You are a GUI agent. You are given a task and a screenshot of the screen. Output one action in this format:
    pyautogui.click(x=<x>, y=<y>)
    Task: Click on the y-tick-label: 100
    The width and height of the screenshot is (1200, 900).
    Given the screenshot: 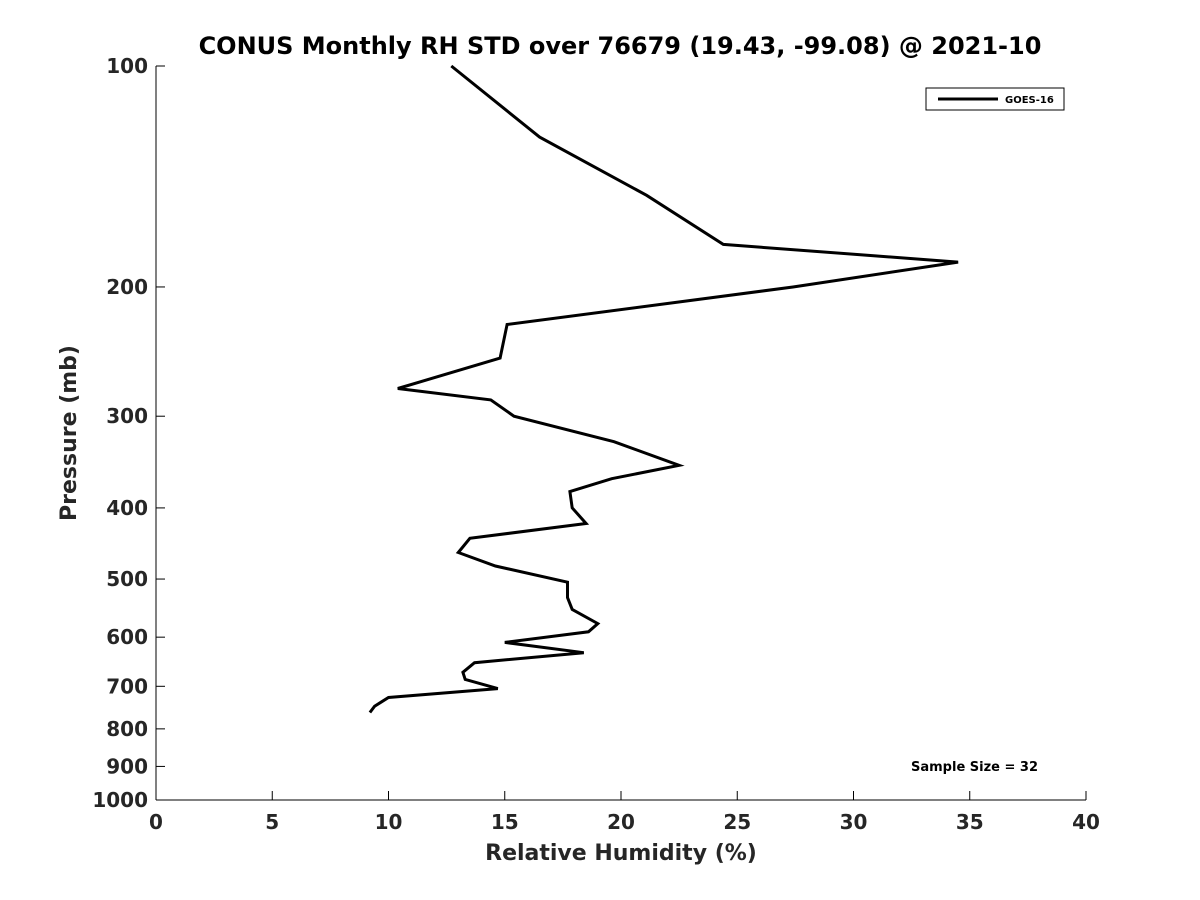 What is the action you would take?
    pyautogui.click(x=127, y=66)
    